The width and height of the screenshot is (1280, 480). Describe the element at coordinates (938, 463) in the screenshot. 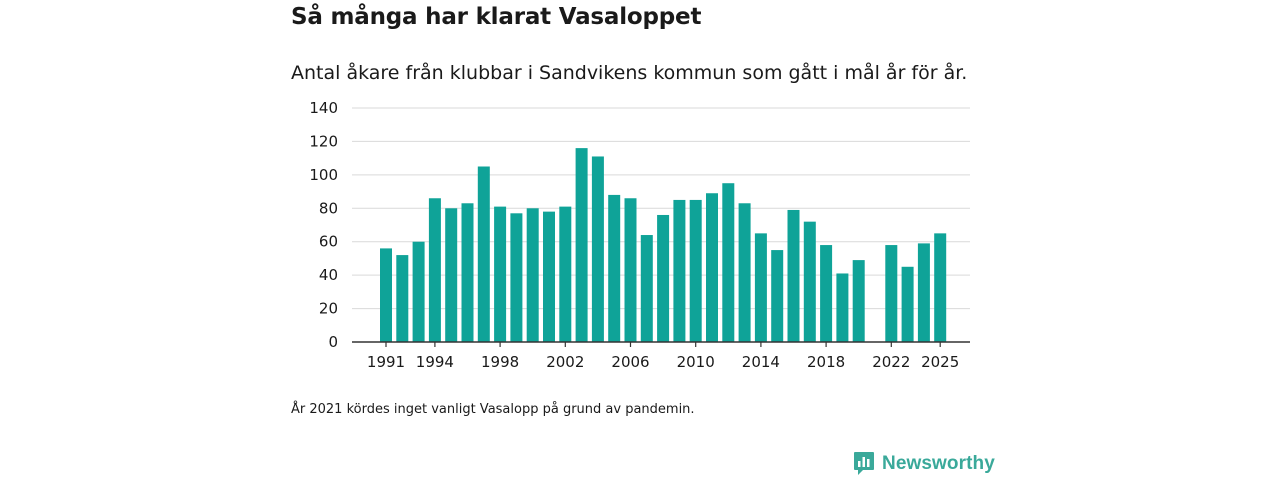

I see `brand-name: Newsworthy` at that location.